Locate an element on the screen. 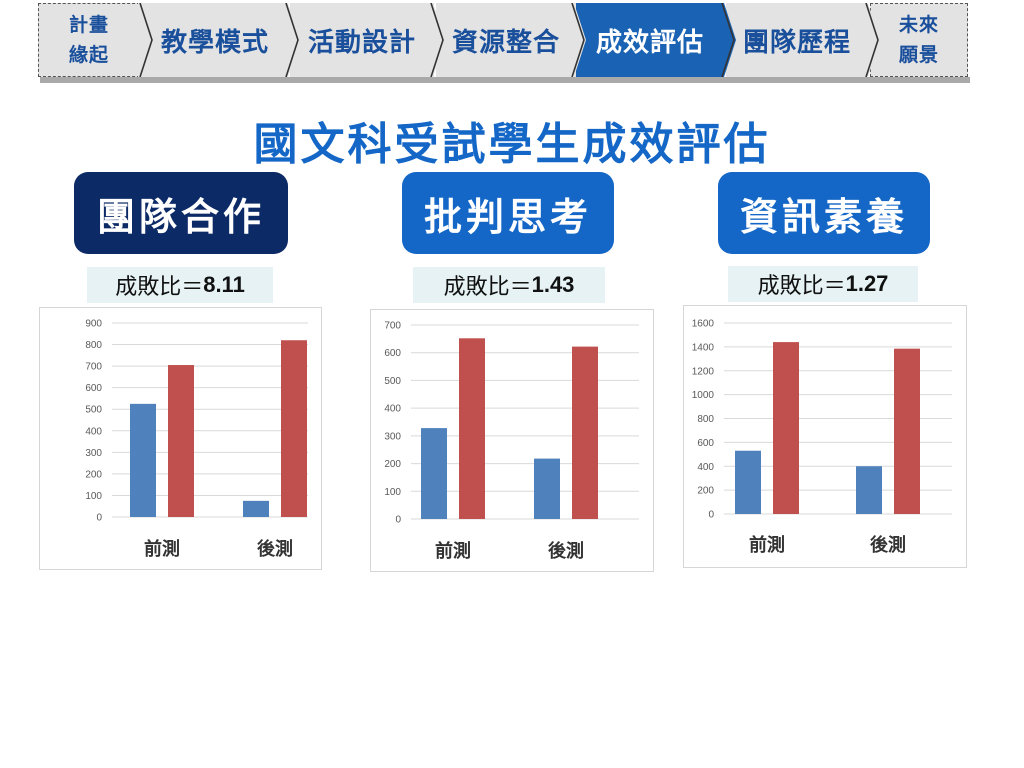 This screenshot has width=1024, height=768. nav-tab-evaluation: 成效評估 is located at coordinates (650, 40).